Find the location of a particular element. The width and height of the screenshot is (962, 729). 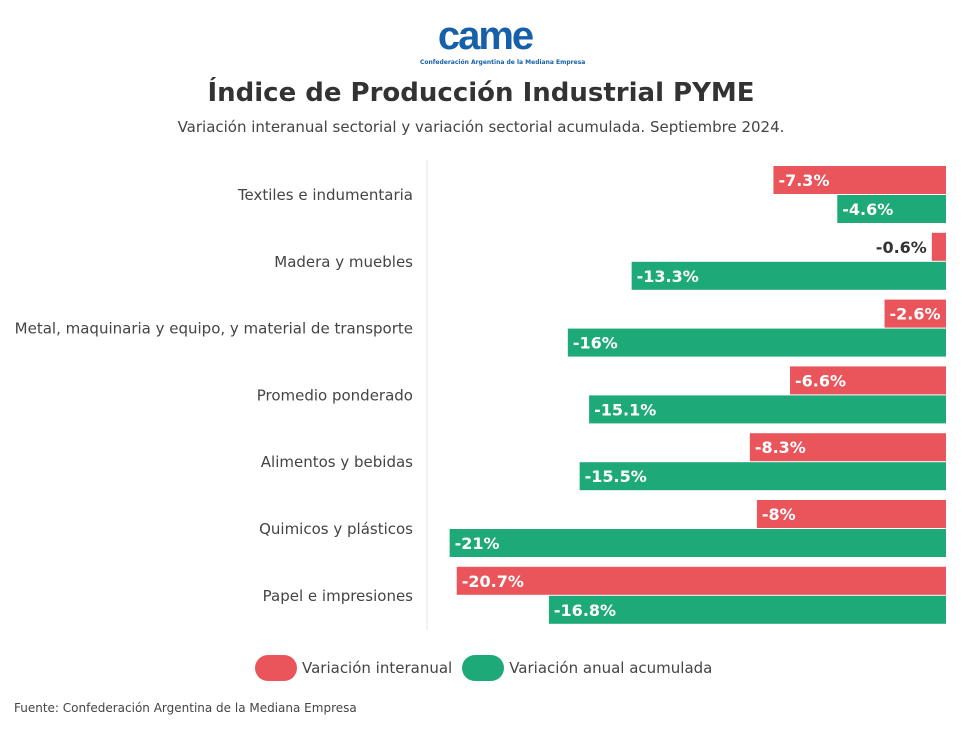

legend-label: Variación anual acumulada is located at coordinates (611, 668).